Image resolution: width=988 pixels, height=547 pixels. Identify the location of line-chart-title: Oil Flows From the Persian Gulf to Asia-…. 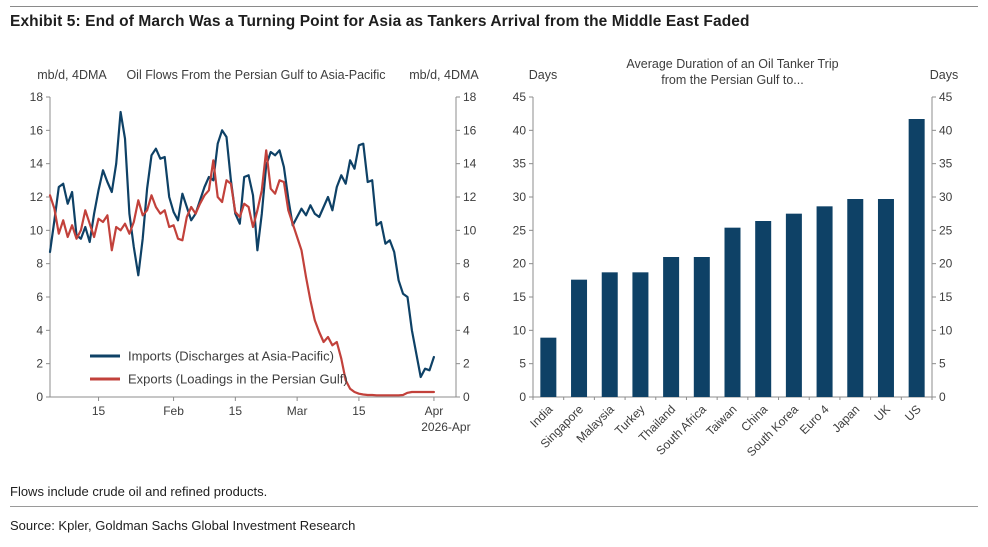
(255, 75).